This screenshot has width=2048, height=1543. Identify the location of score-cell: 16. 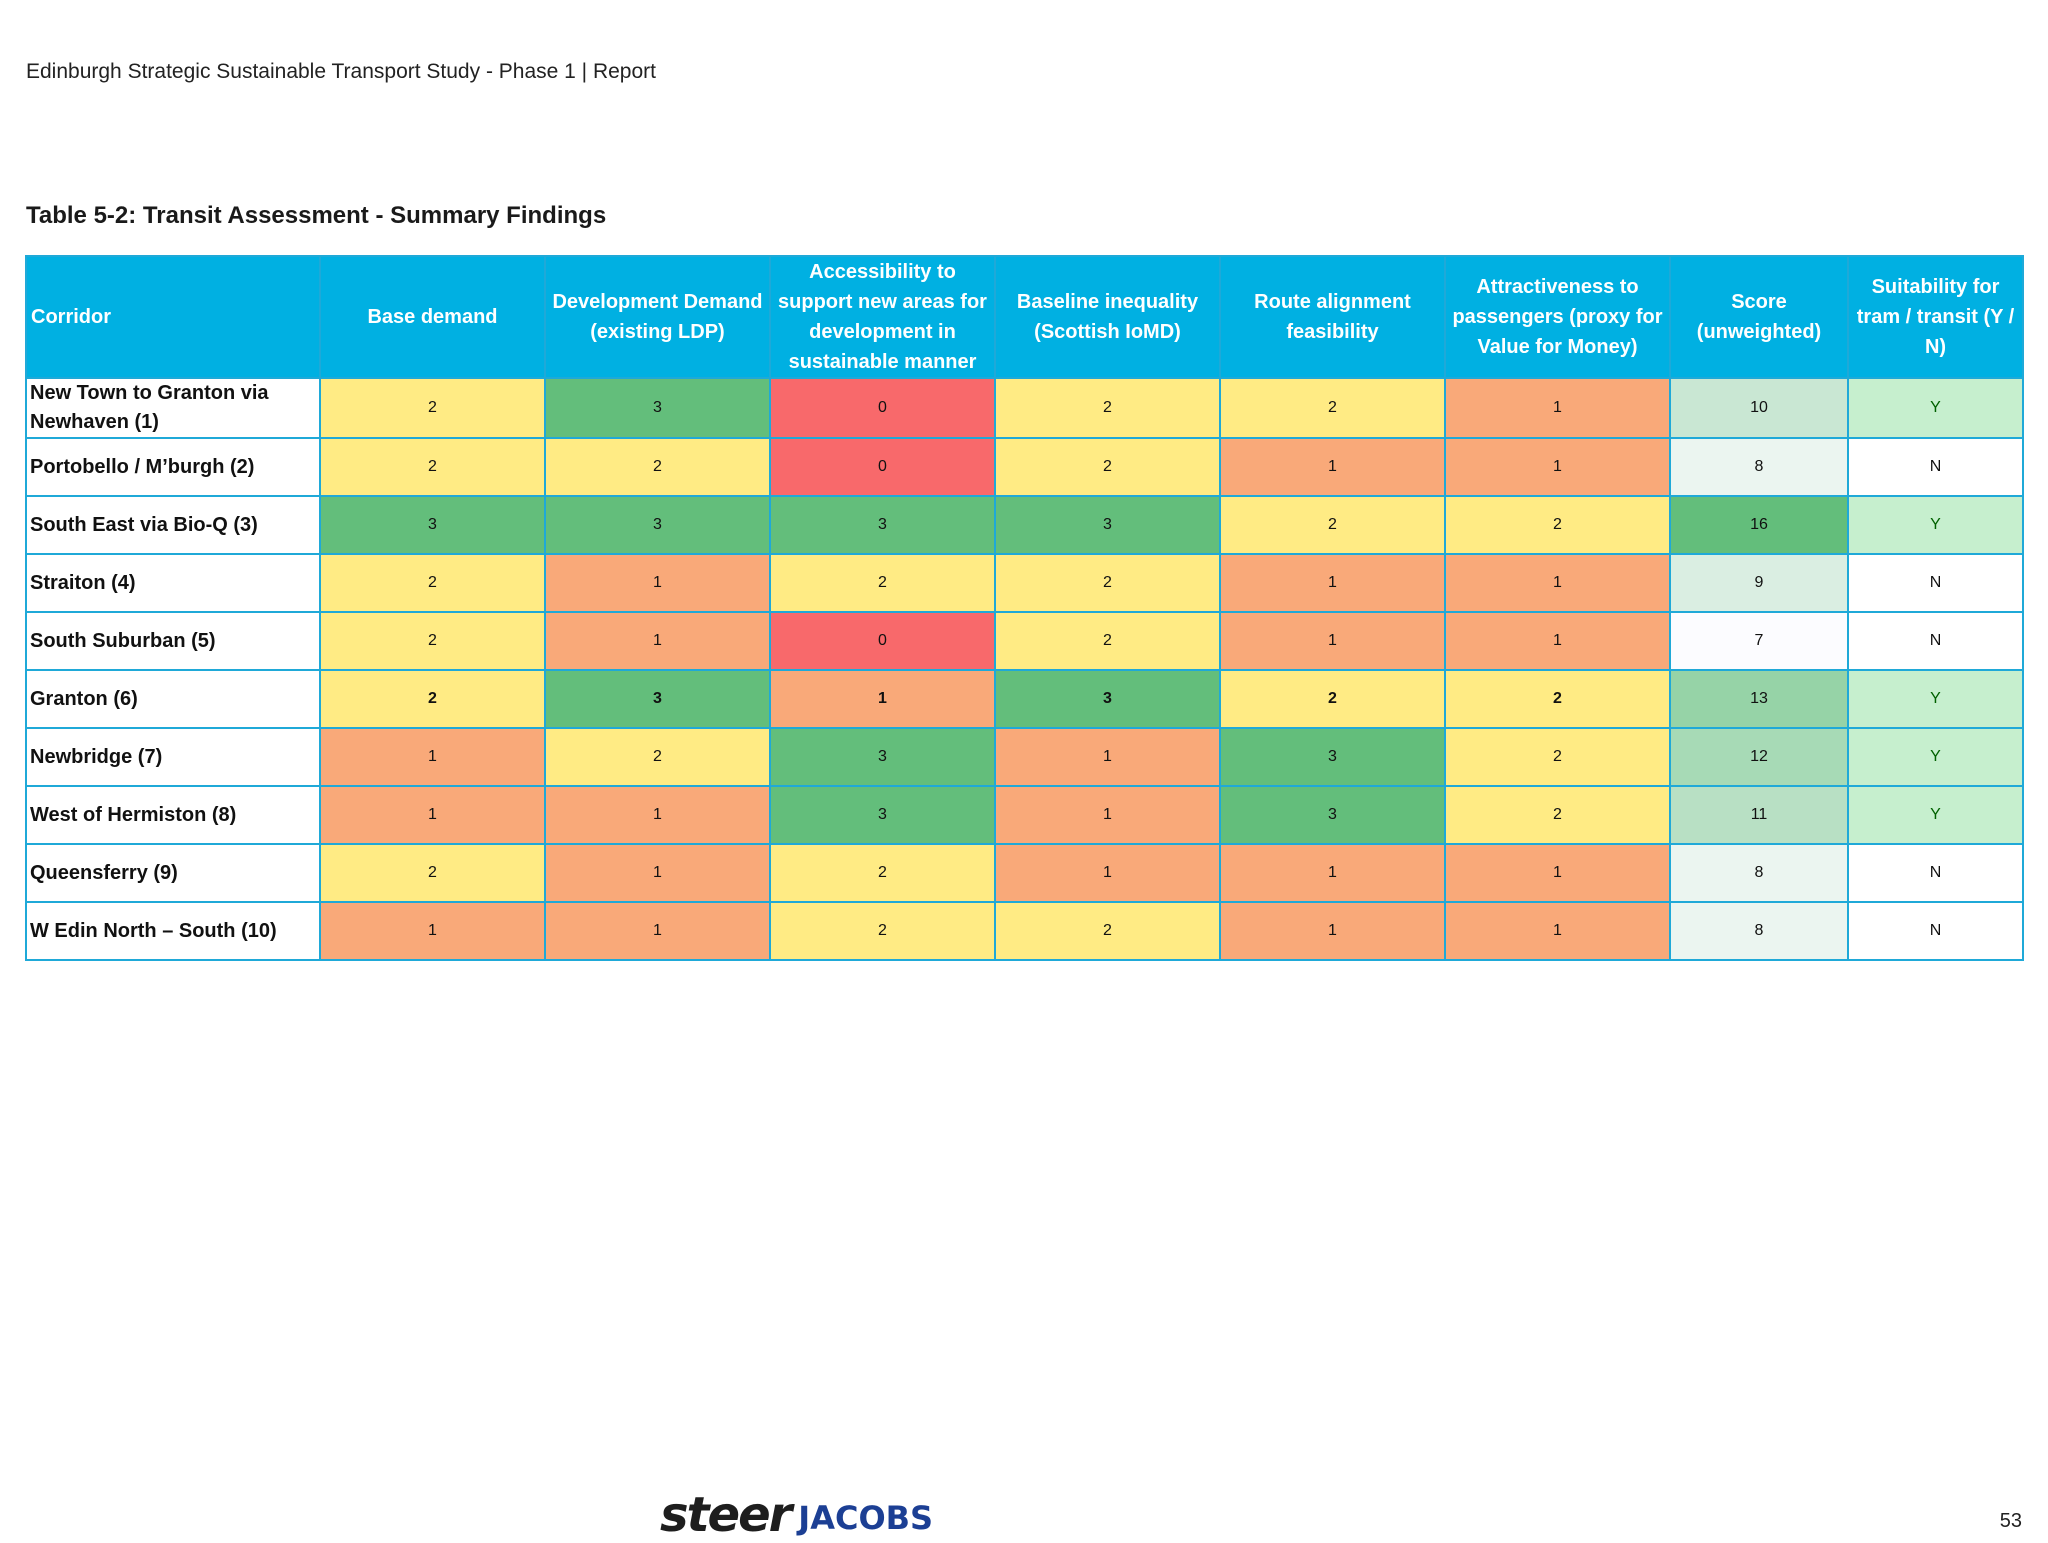
(1759, 525).